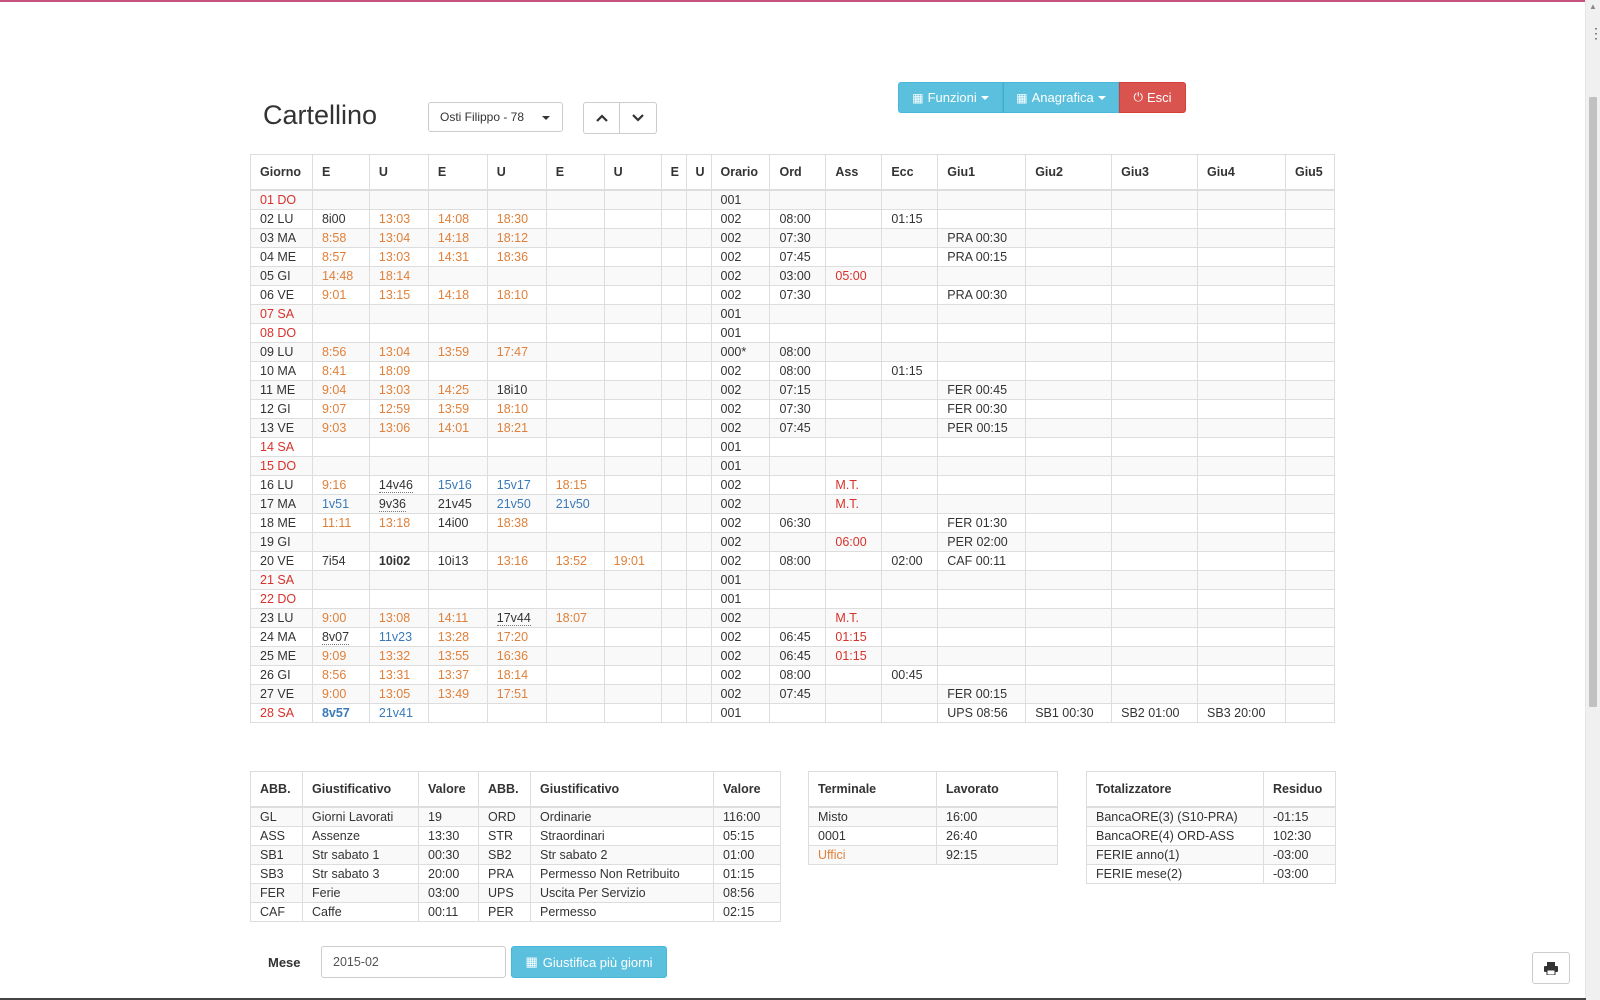 This screenshot has height=1000, width=1600. Describe the element at coordinates (277, 428) in the screenshot. I see `cell-text: 13 VE` at that location.